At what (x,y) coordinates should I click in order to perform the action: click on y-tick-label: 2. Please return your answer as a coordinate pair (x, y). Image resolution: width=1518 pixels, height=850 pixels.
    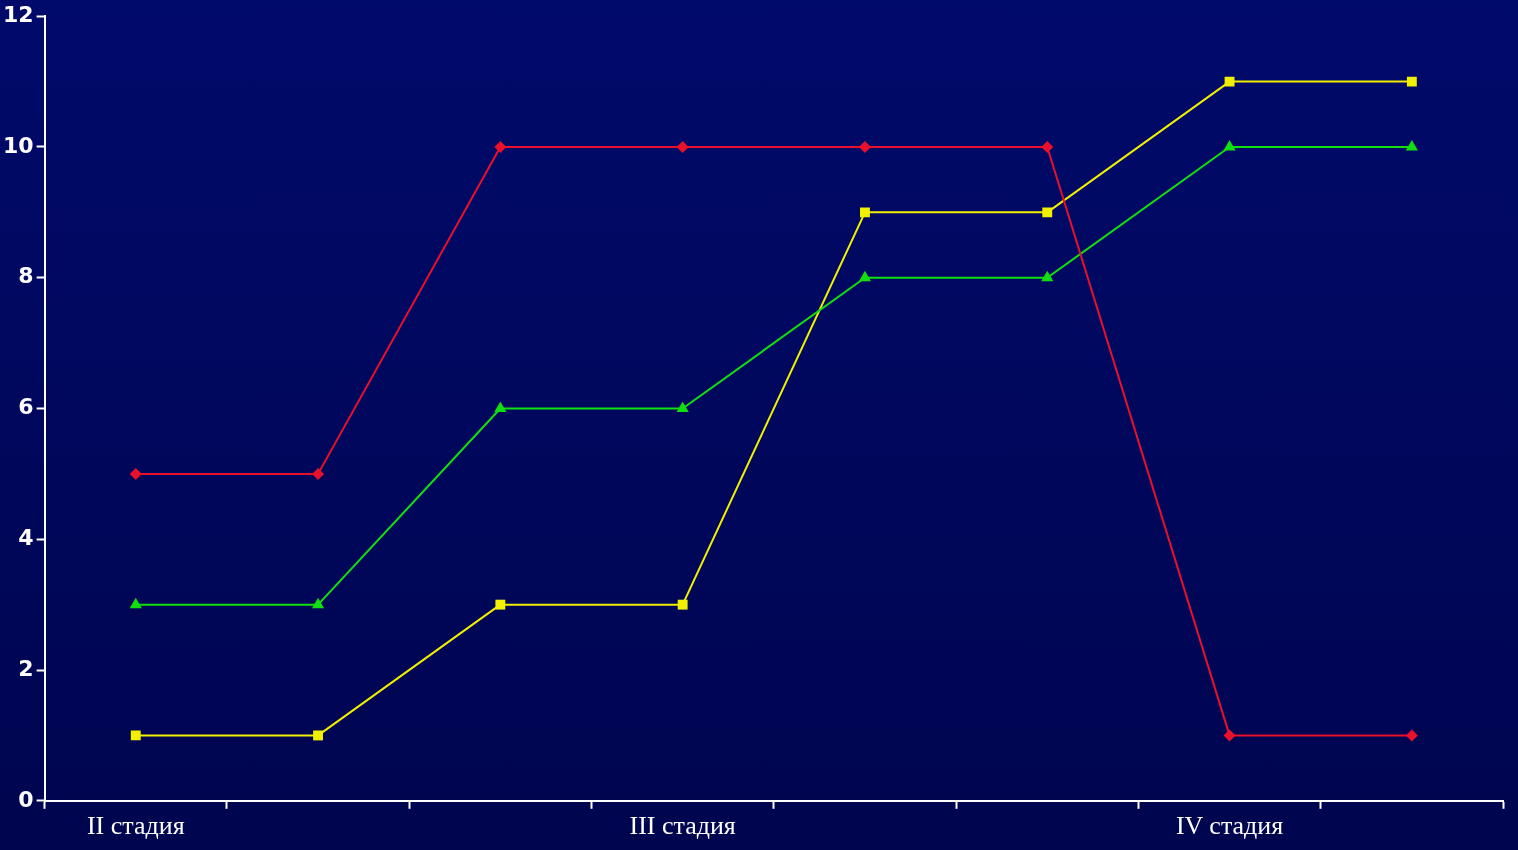
    Looking at the image, I should click on (26, 668).